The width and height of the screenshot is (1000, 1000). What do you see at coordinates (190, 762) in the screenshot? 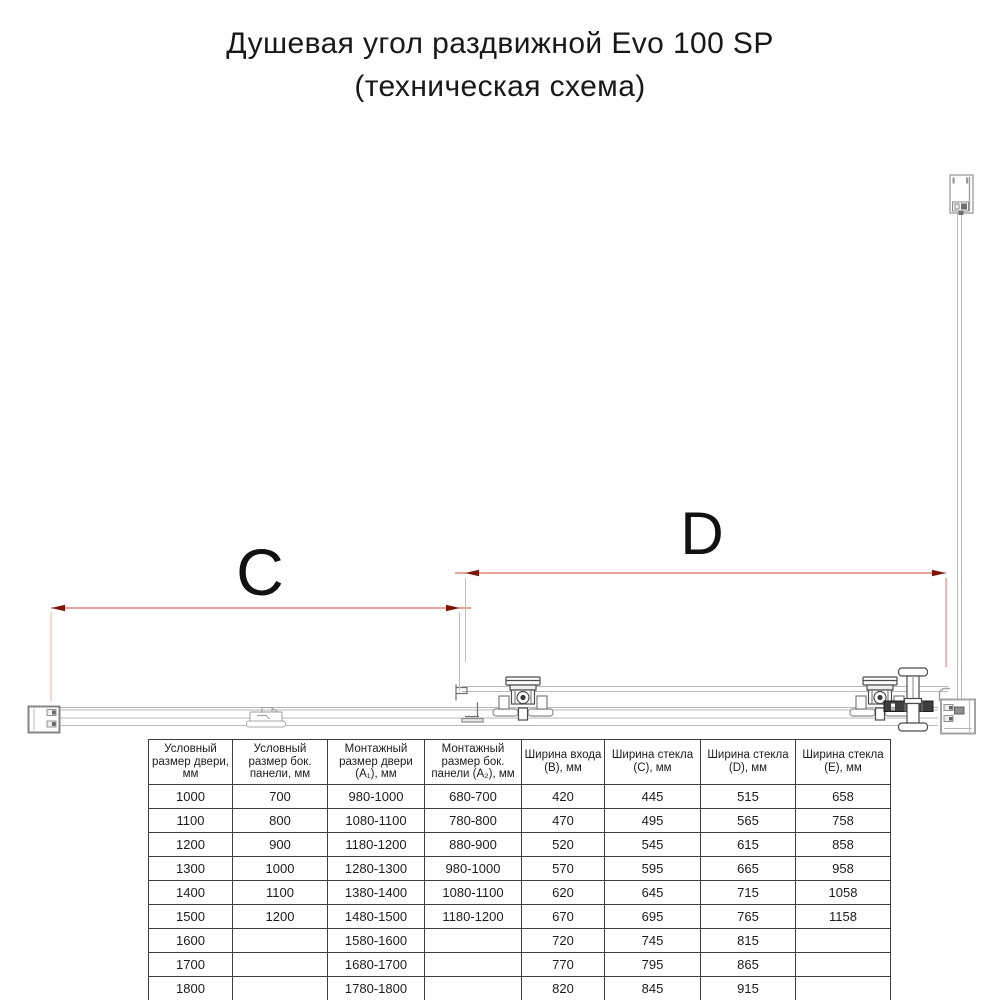
I see `col-header-door-size: Условный размер двери, мм` at bounding box center [190, 762].